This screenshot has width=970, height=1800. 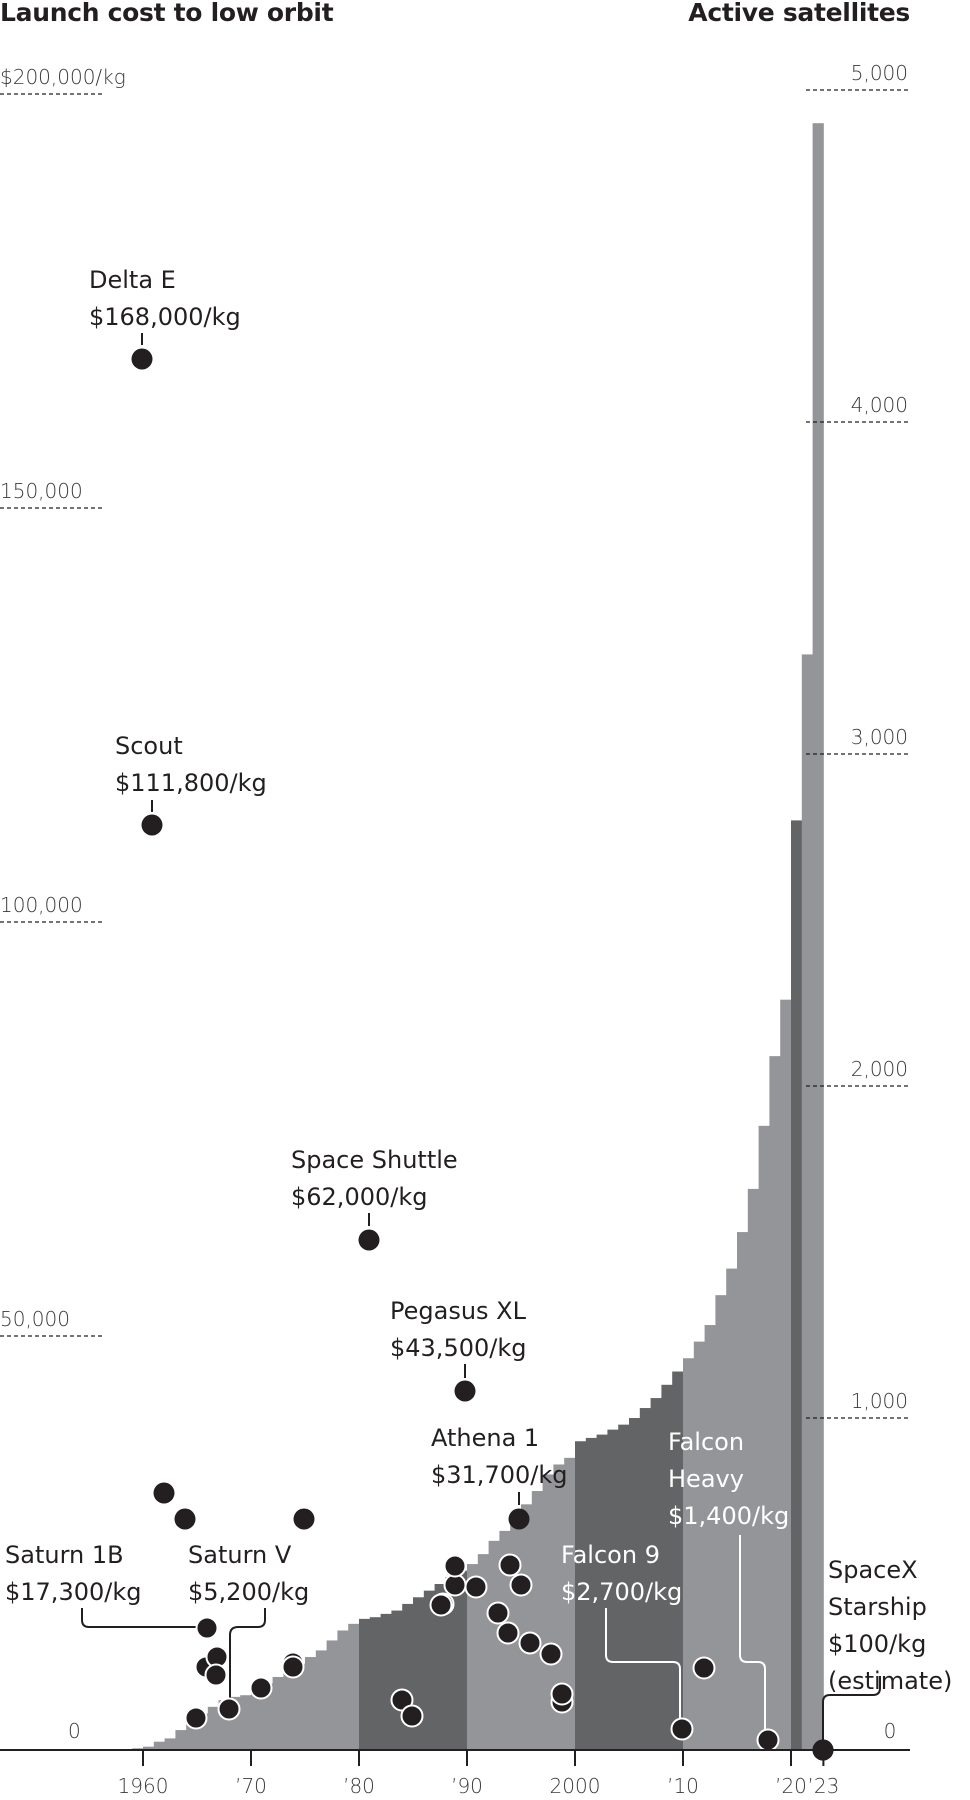 What do you see at coordinates (143, 1786) in the screenshot?
I see `x-tick-label: 1960` at bounding box center [143, 1786].